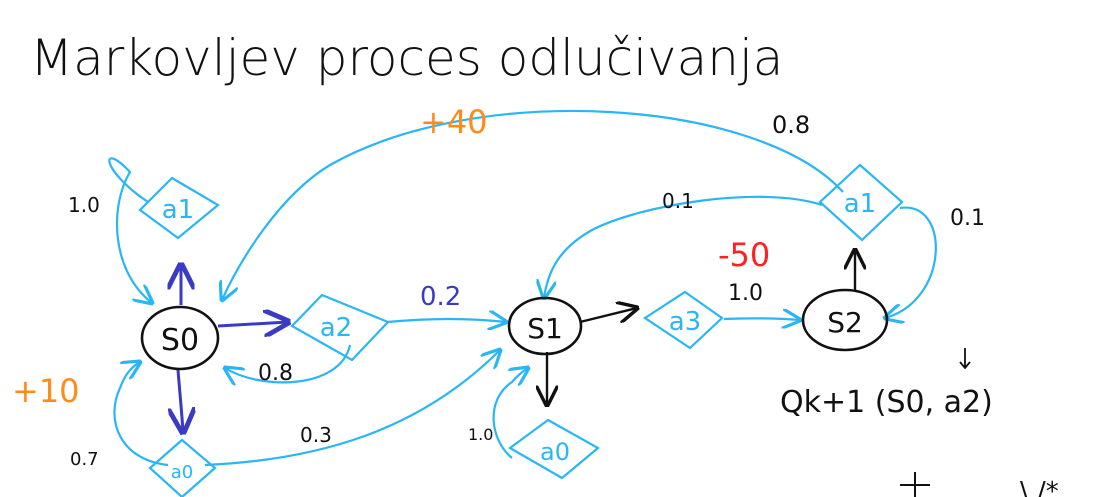 The image size is (1099, 497). I want to click on prob-s2a1-s1: 0.1, so click(678, 201).